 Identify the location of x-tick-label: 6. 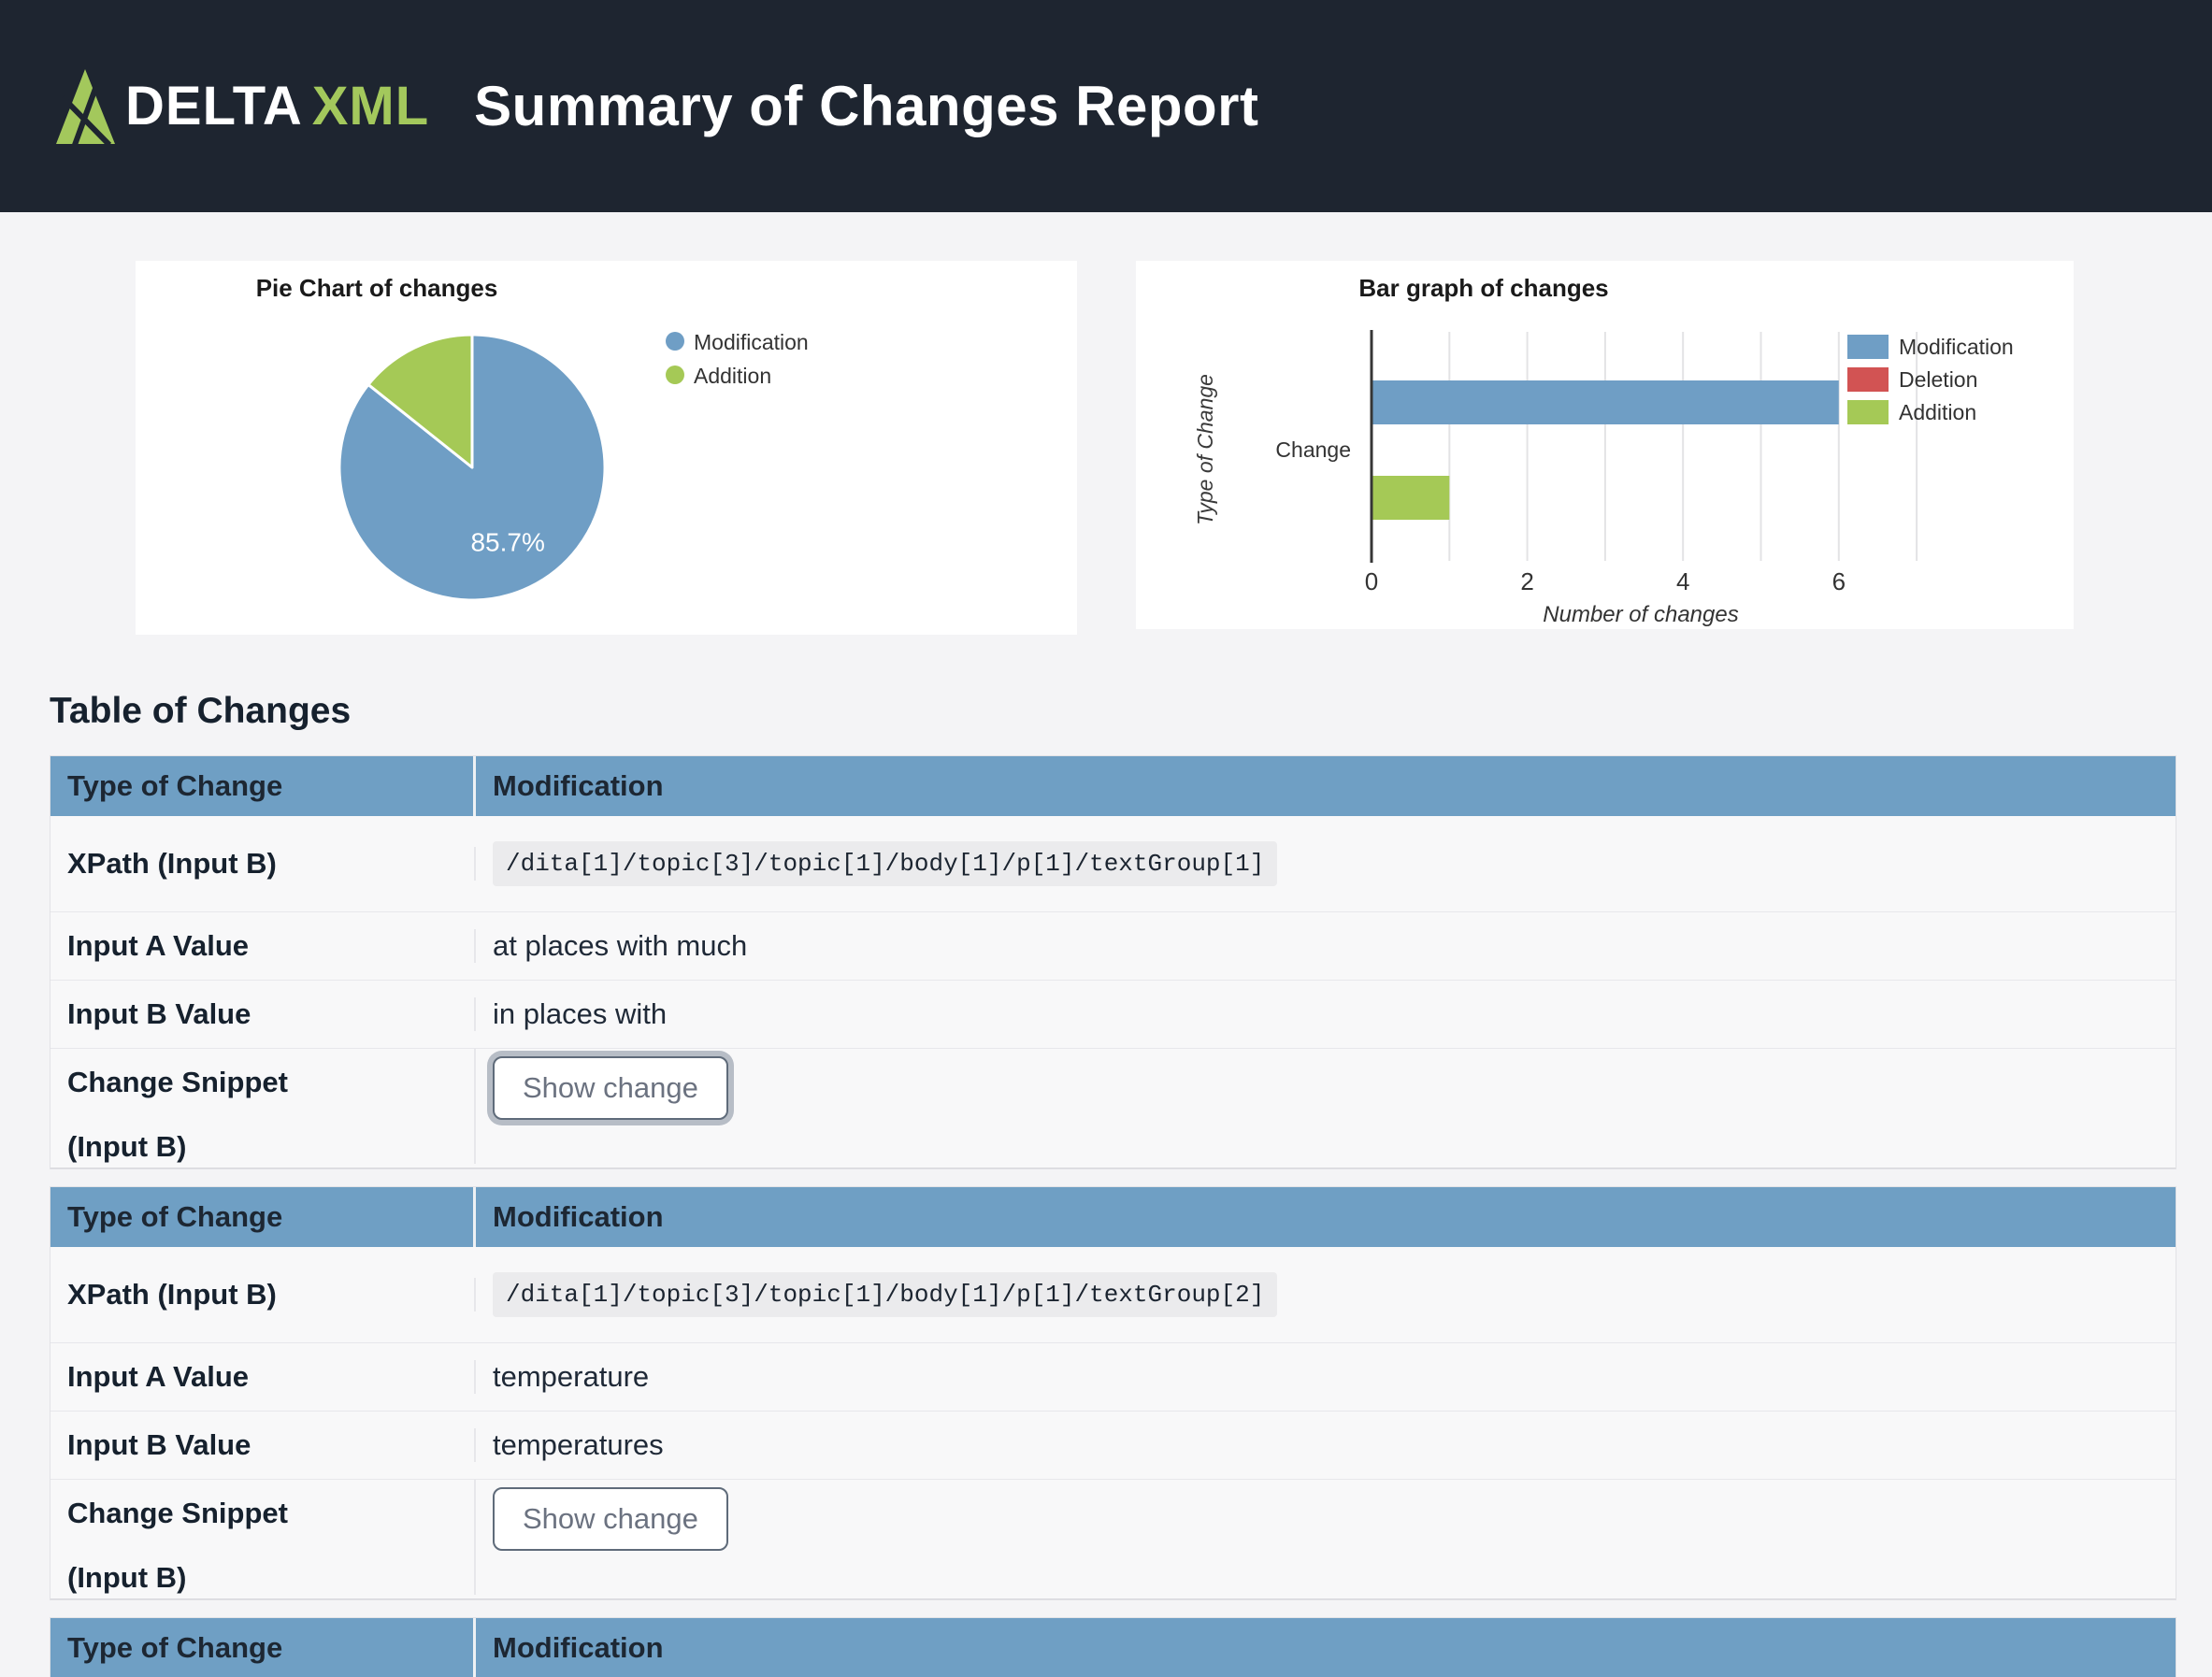
(1839, 581).